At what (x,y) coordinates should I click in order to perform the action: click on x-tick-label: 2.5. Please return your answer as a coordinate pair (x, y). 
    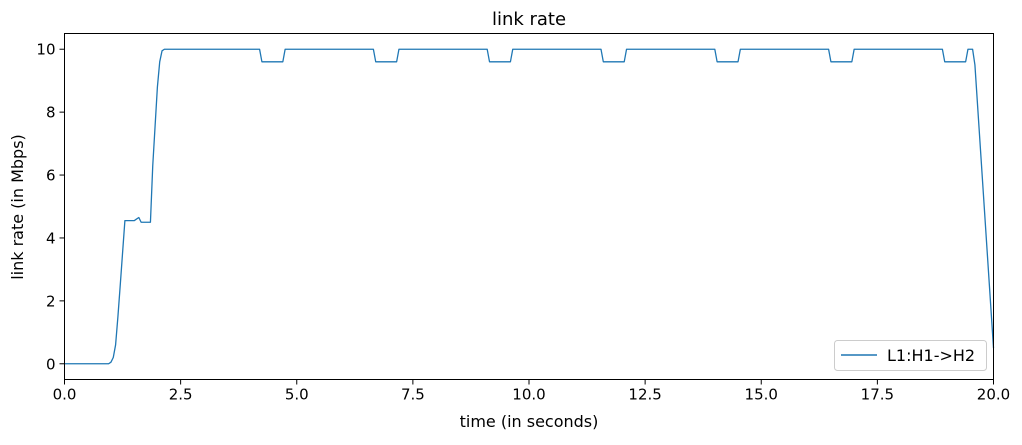
    Looking at the image, I should click on (181, 395).